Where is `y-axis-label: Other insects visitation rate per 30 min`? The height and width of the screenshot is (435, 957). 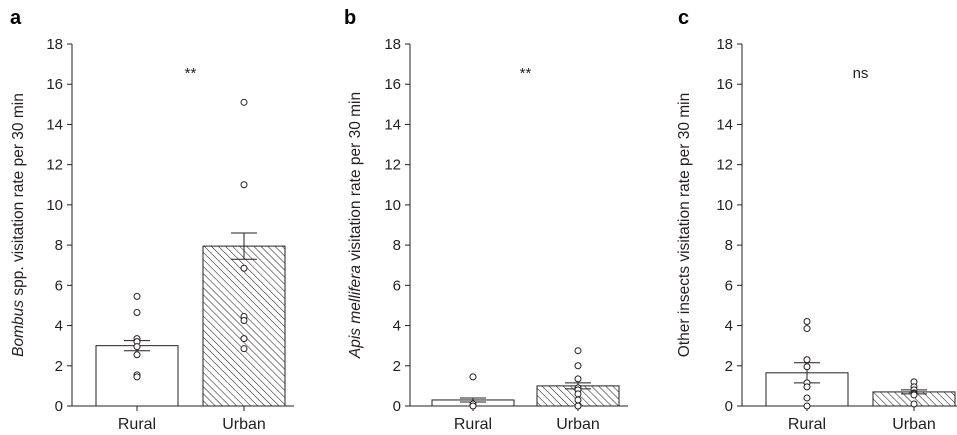
y-axis-label: Other insects visitation rate per 30 min is located at coordinates (684, 225).